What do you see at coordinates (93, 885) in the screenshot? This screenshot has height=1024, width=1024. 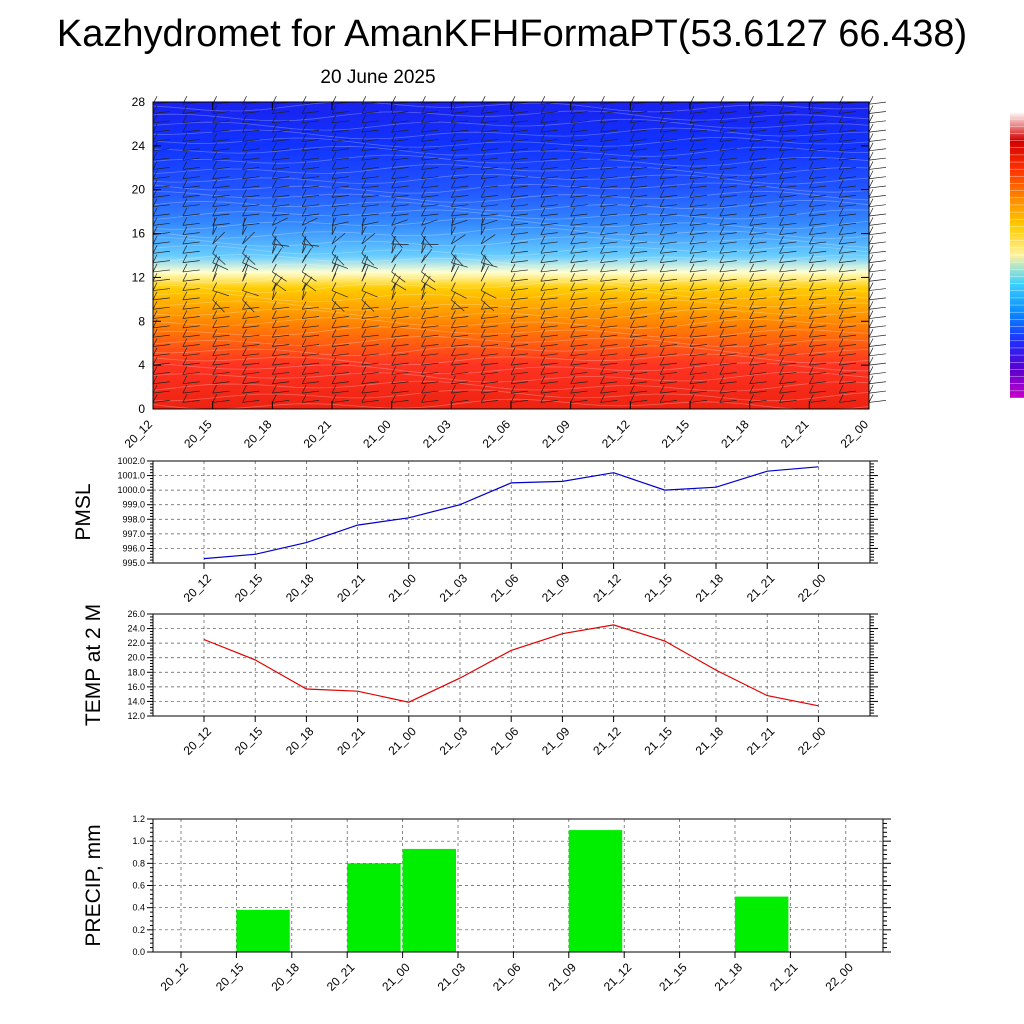 I see `y-axis-title: PRECIP, mm` at bounding box center [93, 885].